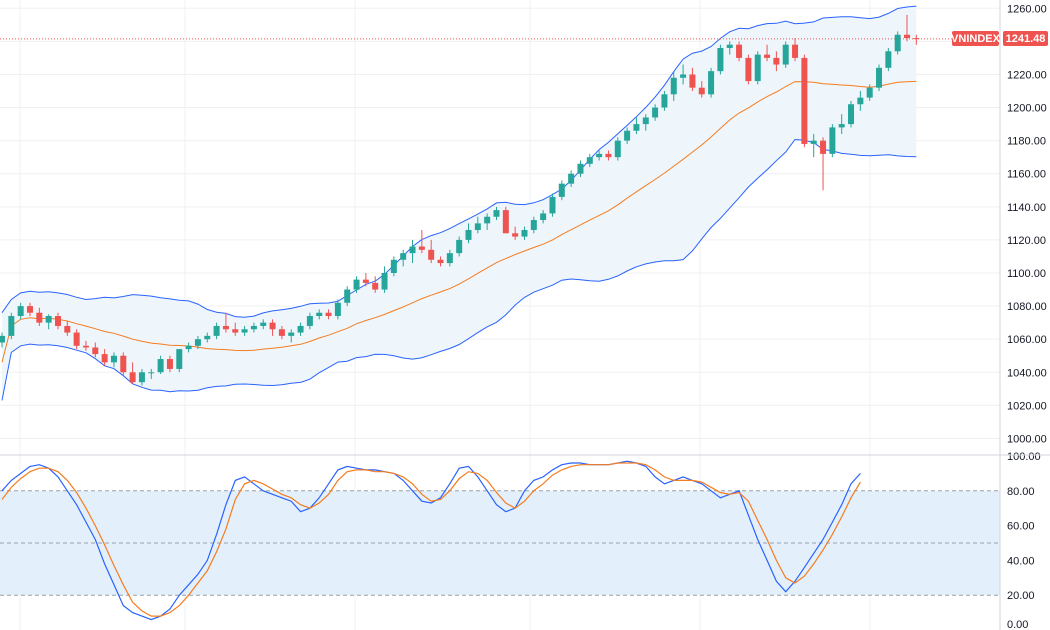 This screenshot has height=630, width=1050. What do you see at coordinates (1021, 527) in the screenshot?
I see `stoch-tick-label: 60.00` at bounding box center [1021, 527].